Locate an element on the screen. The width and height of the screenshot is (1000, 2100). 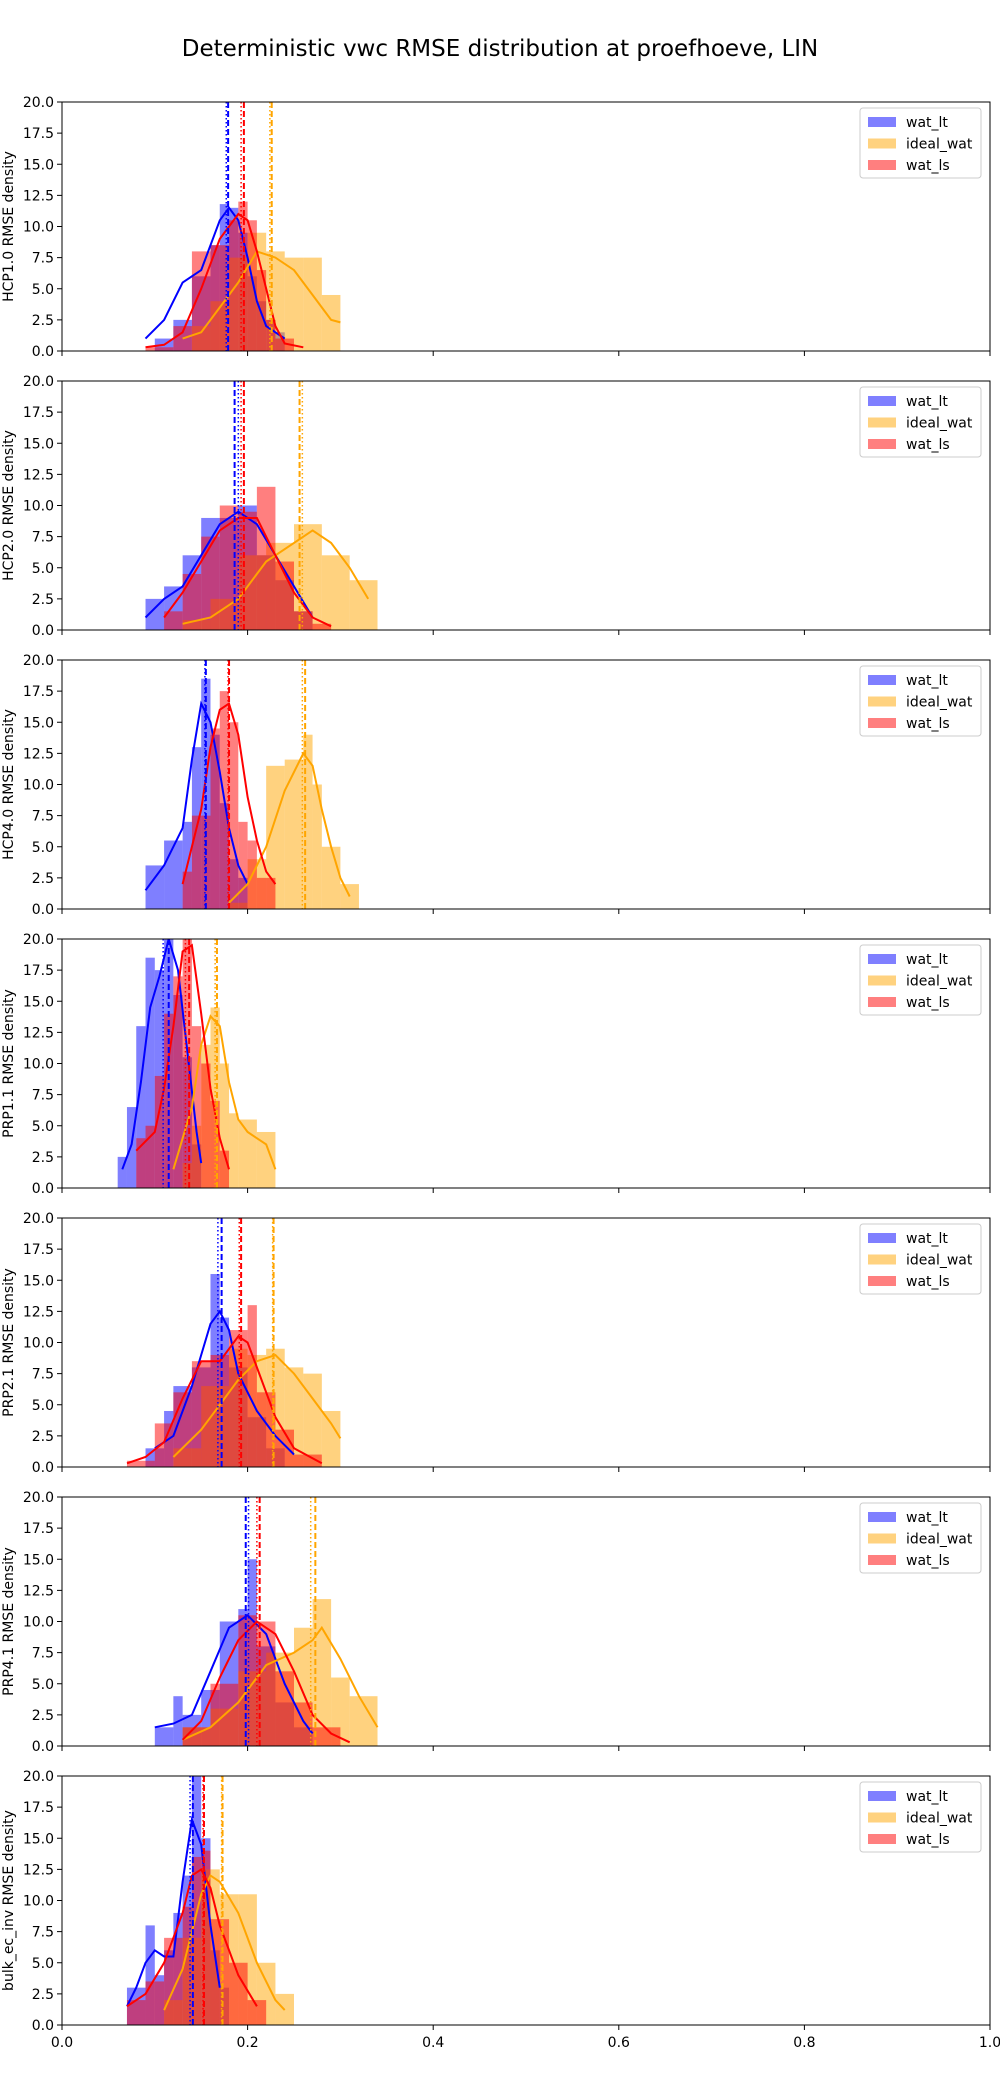
kde-line-wat_lt is located at coordinates (162, 1054).